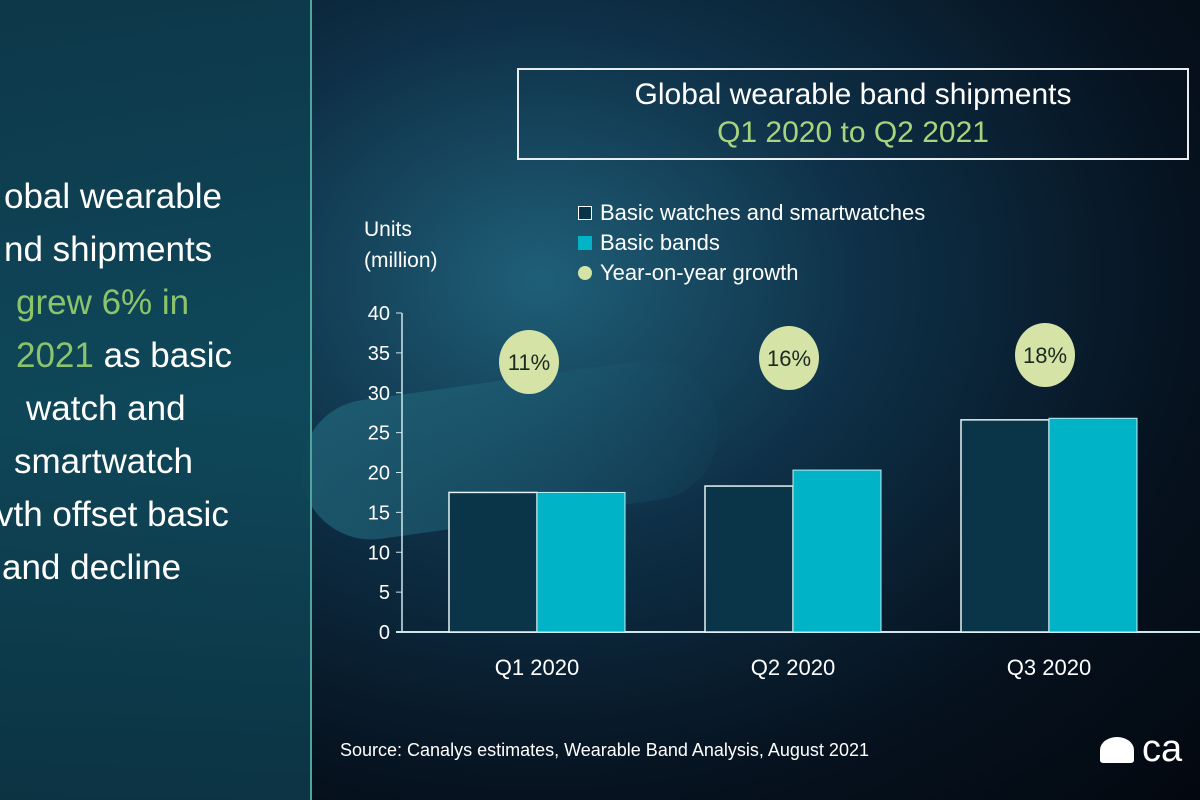 Image resolution: width=1200 pixels, height=800 pixels. What do you see at coordinates (537, 667) in the screenshot?
I see `x-tick-label: Q1 2020` at bounding box center [537, 667].